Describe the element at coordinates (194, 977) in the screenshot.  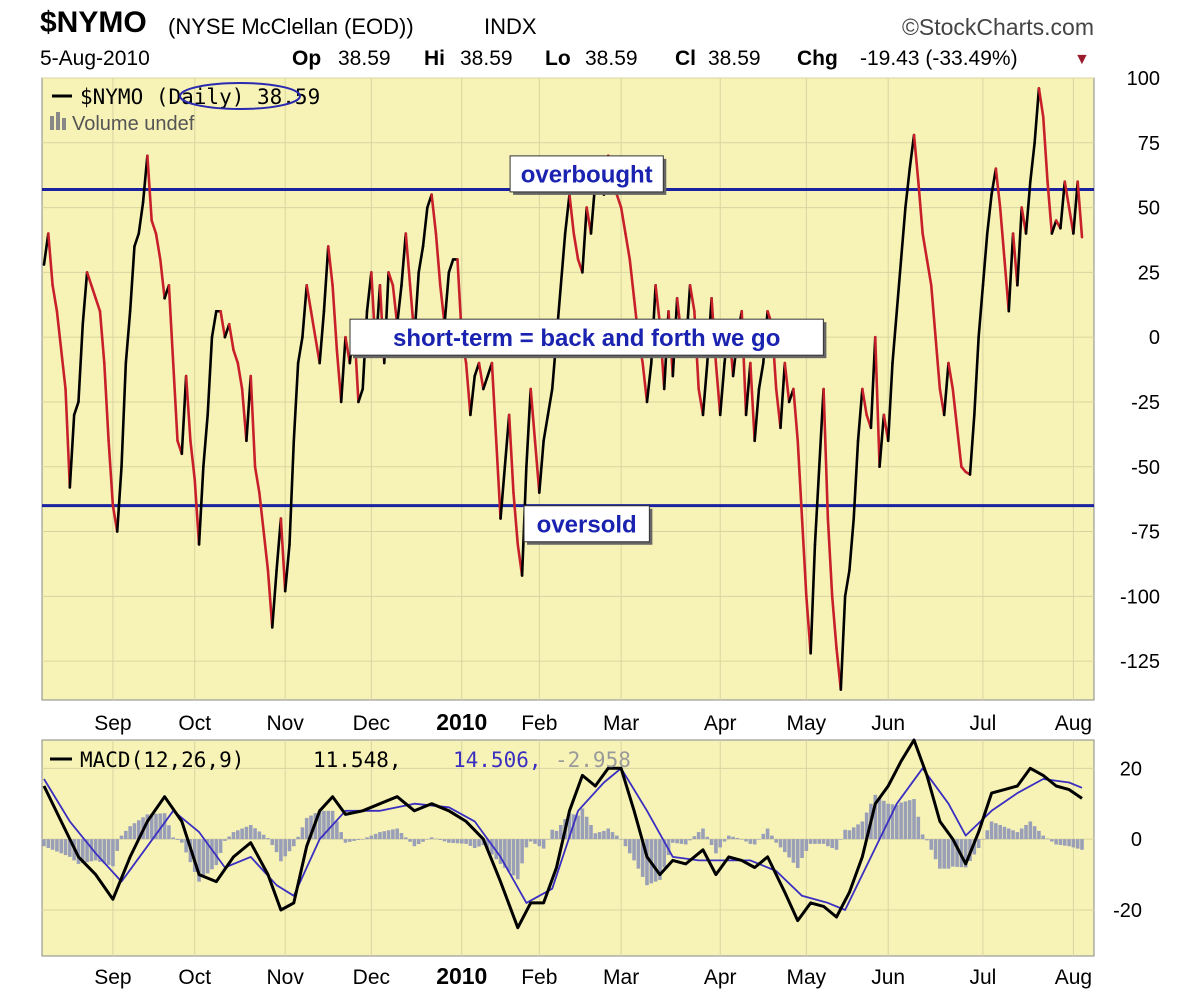
I see `macd-x-tick-label: Oct` at that location.